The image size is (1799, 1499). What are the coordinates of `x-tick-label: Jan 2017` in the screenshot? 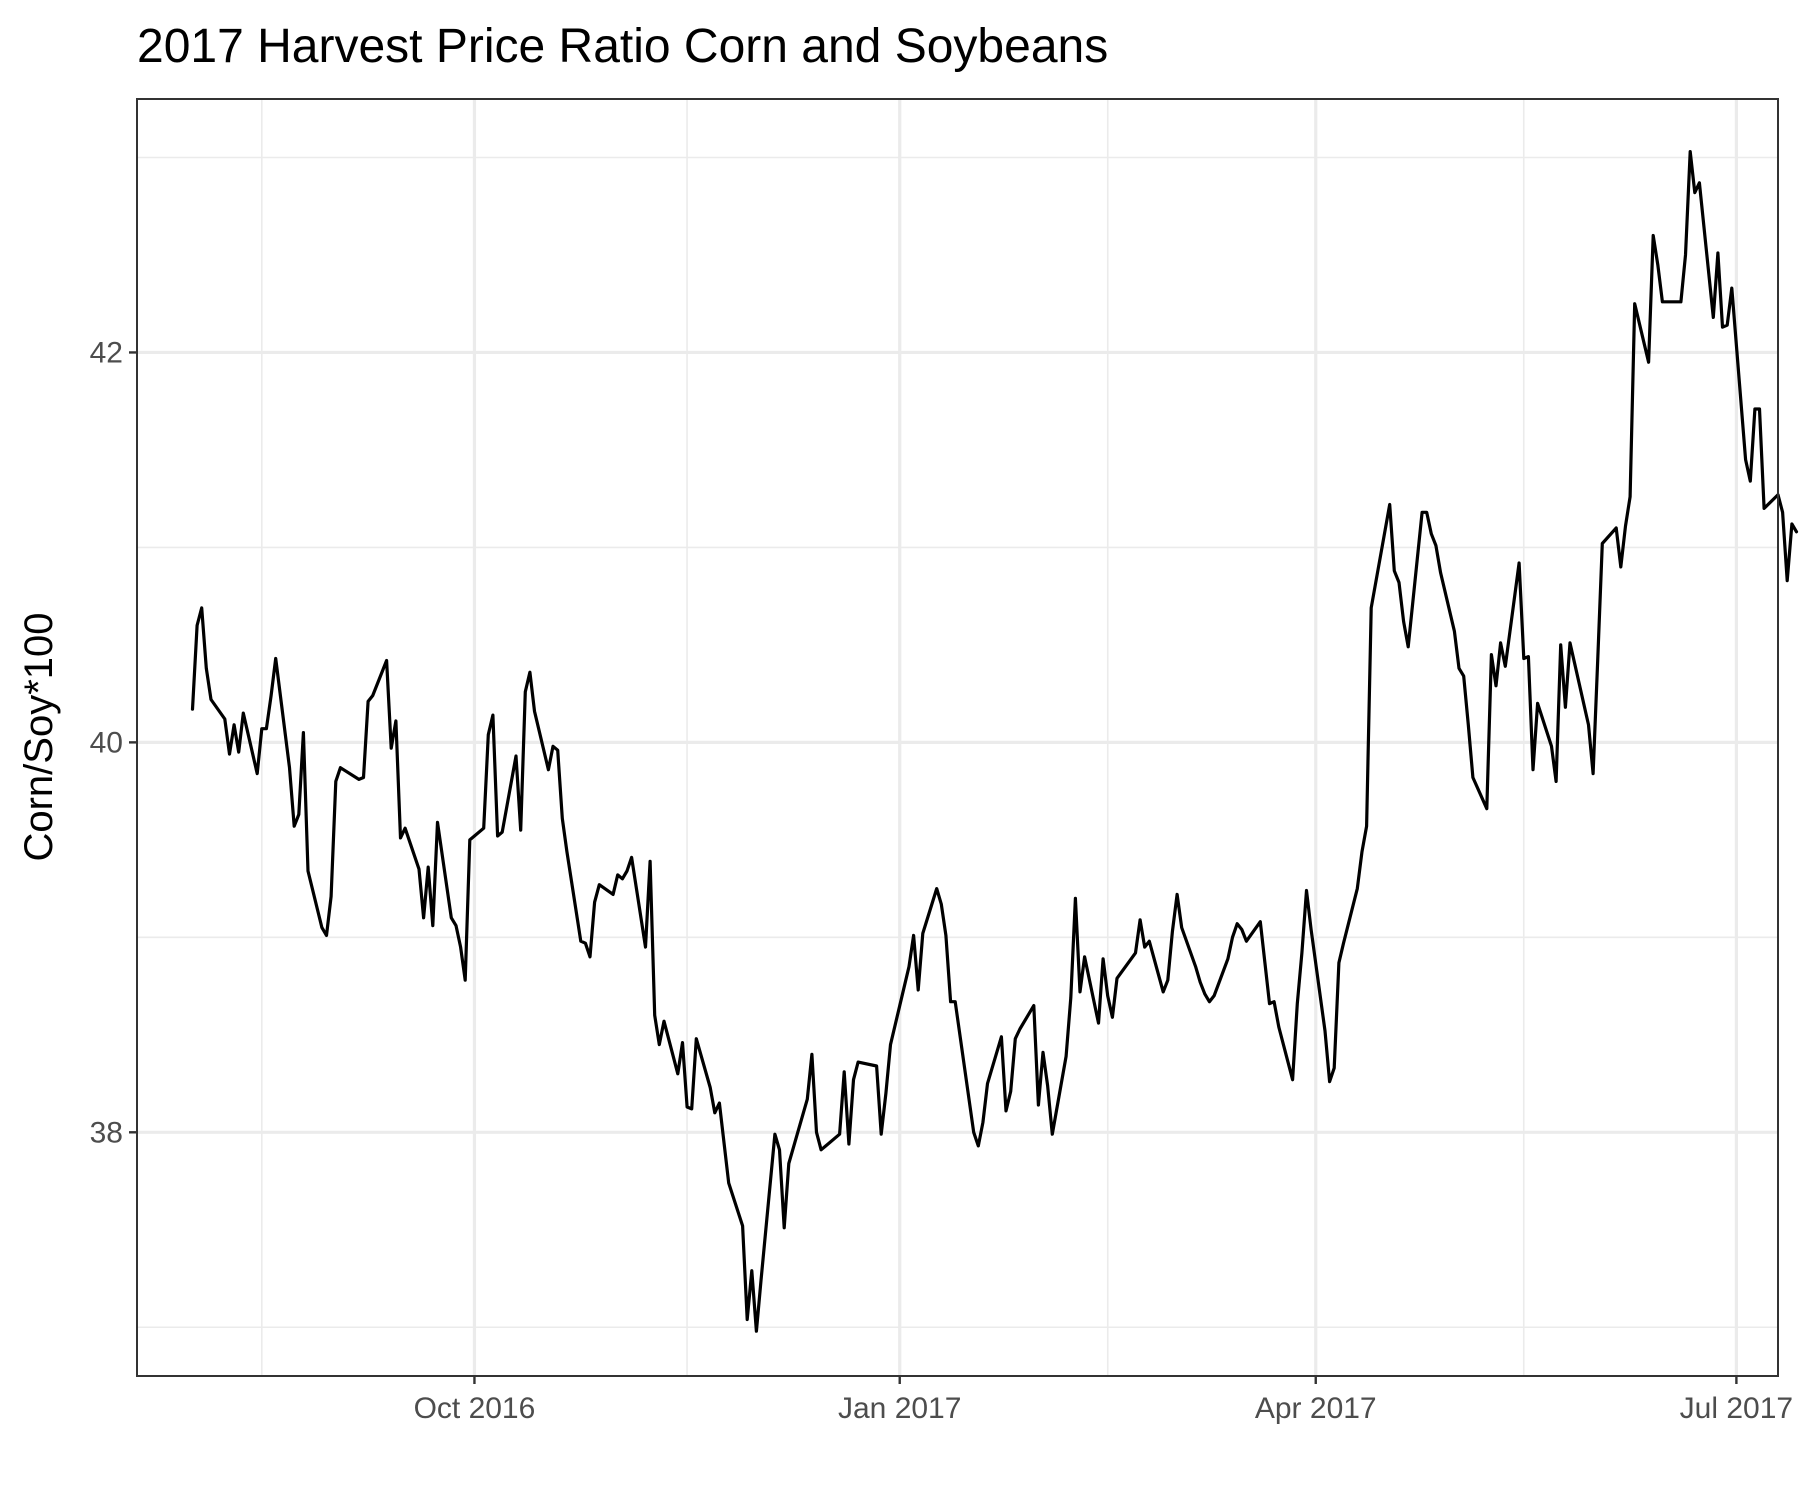 It's located at (899, 1408).